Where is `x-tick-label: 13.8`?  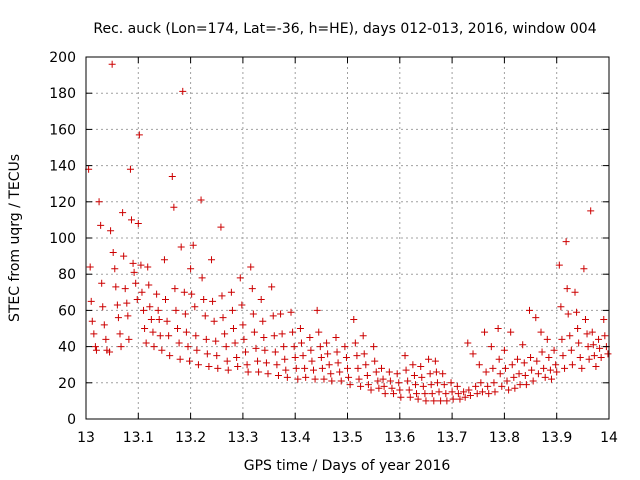
x-tick-label: 13.8 is located at coordinates (504, 438).